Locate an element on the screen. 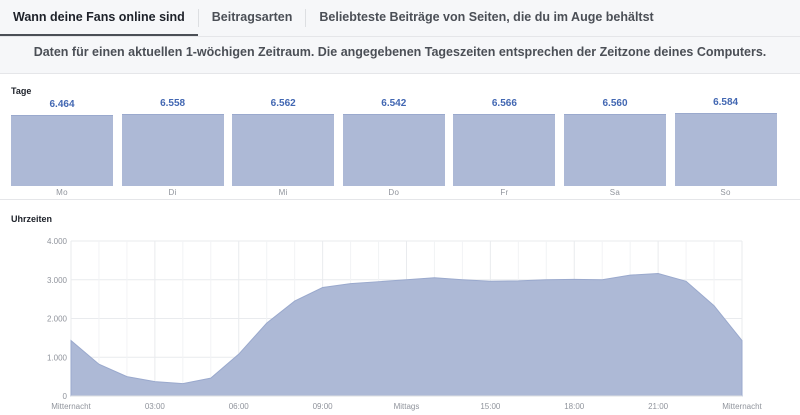 This screenshot has height=415, width=800. day-column-do: 6.542 Do is located at coordinates (393, 100).